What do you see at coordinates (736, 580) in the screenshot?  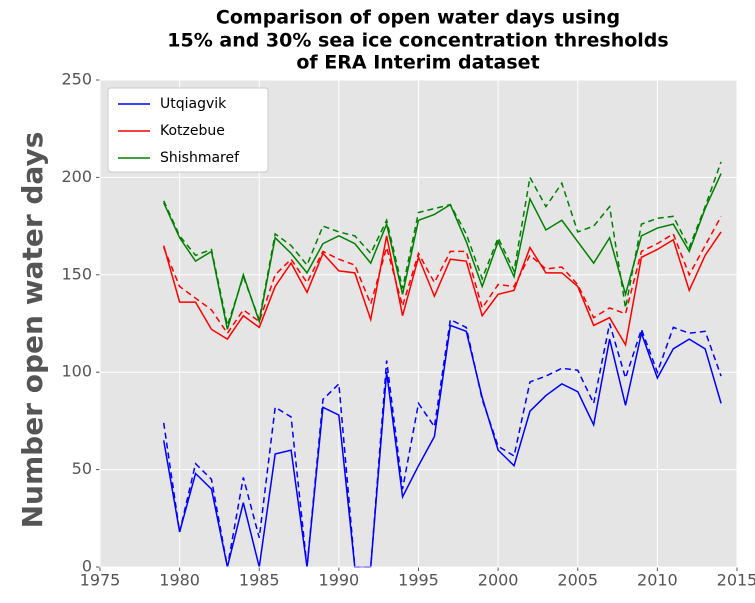 I see `x-tick-label: 2015` at bounding box center [736, 580].